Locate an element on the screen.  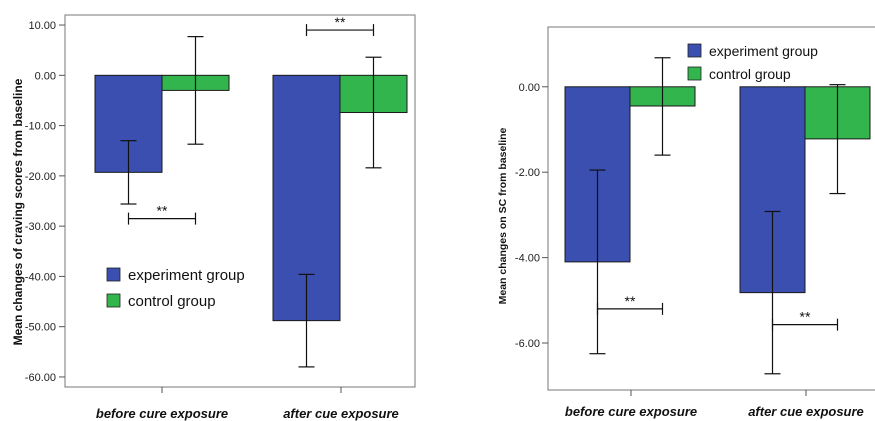
y-tick: 10.00 is located at coordinates (42, 26).